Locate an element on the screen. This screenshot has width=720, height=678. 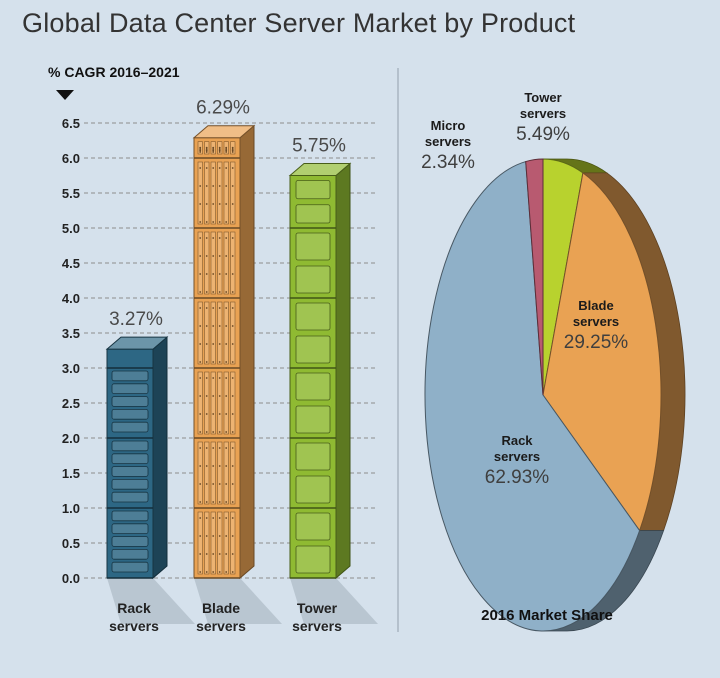
x-category-label: Tower is located at coordinates (317, 608).